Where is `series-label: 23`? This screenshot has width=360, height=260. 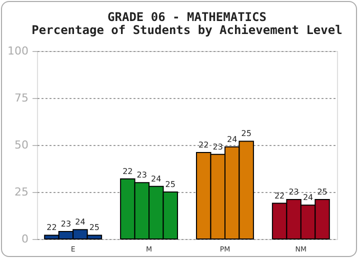
series-label: 23 is located at coordinates (66, 223).